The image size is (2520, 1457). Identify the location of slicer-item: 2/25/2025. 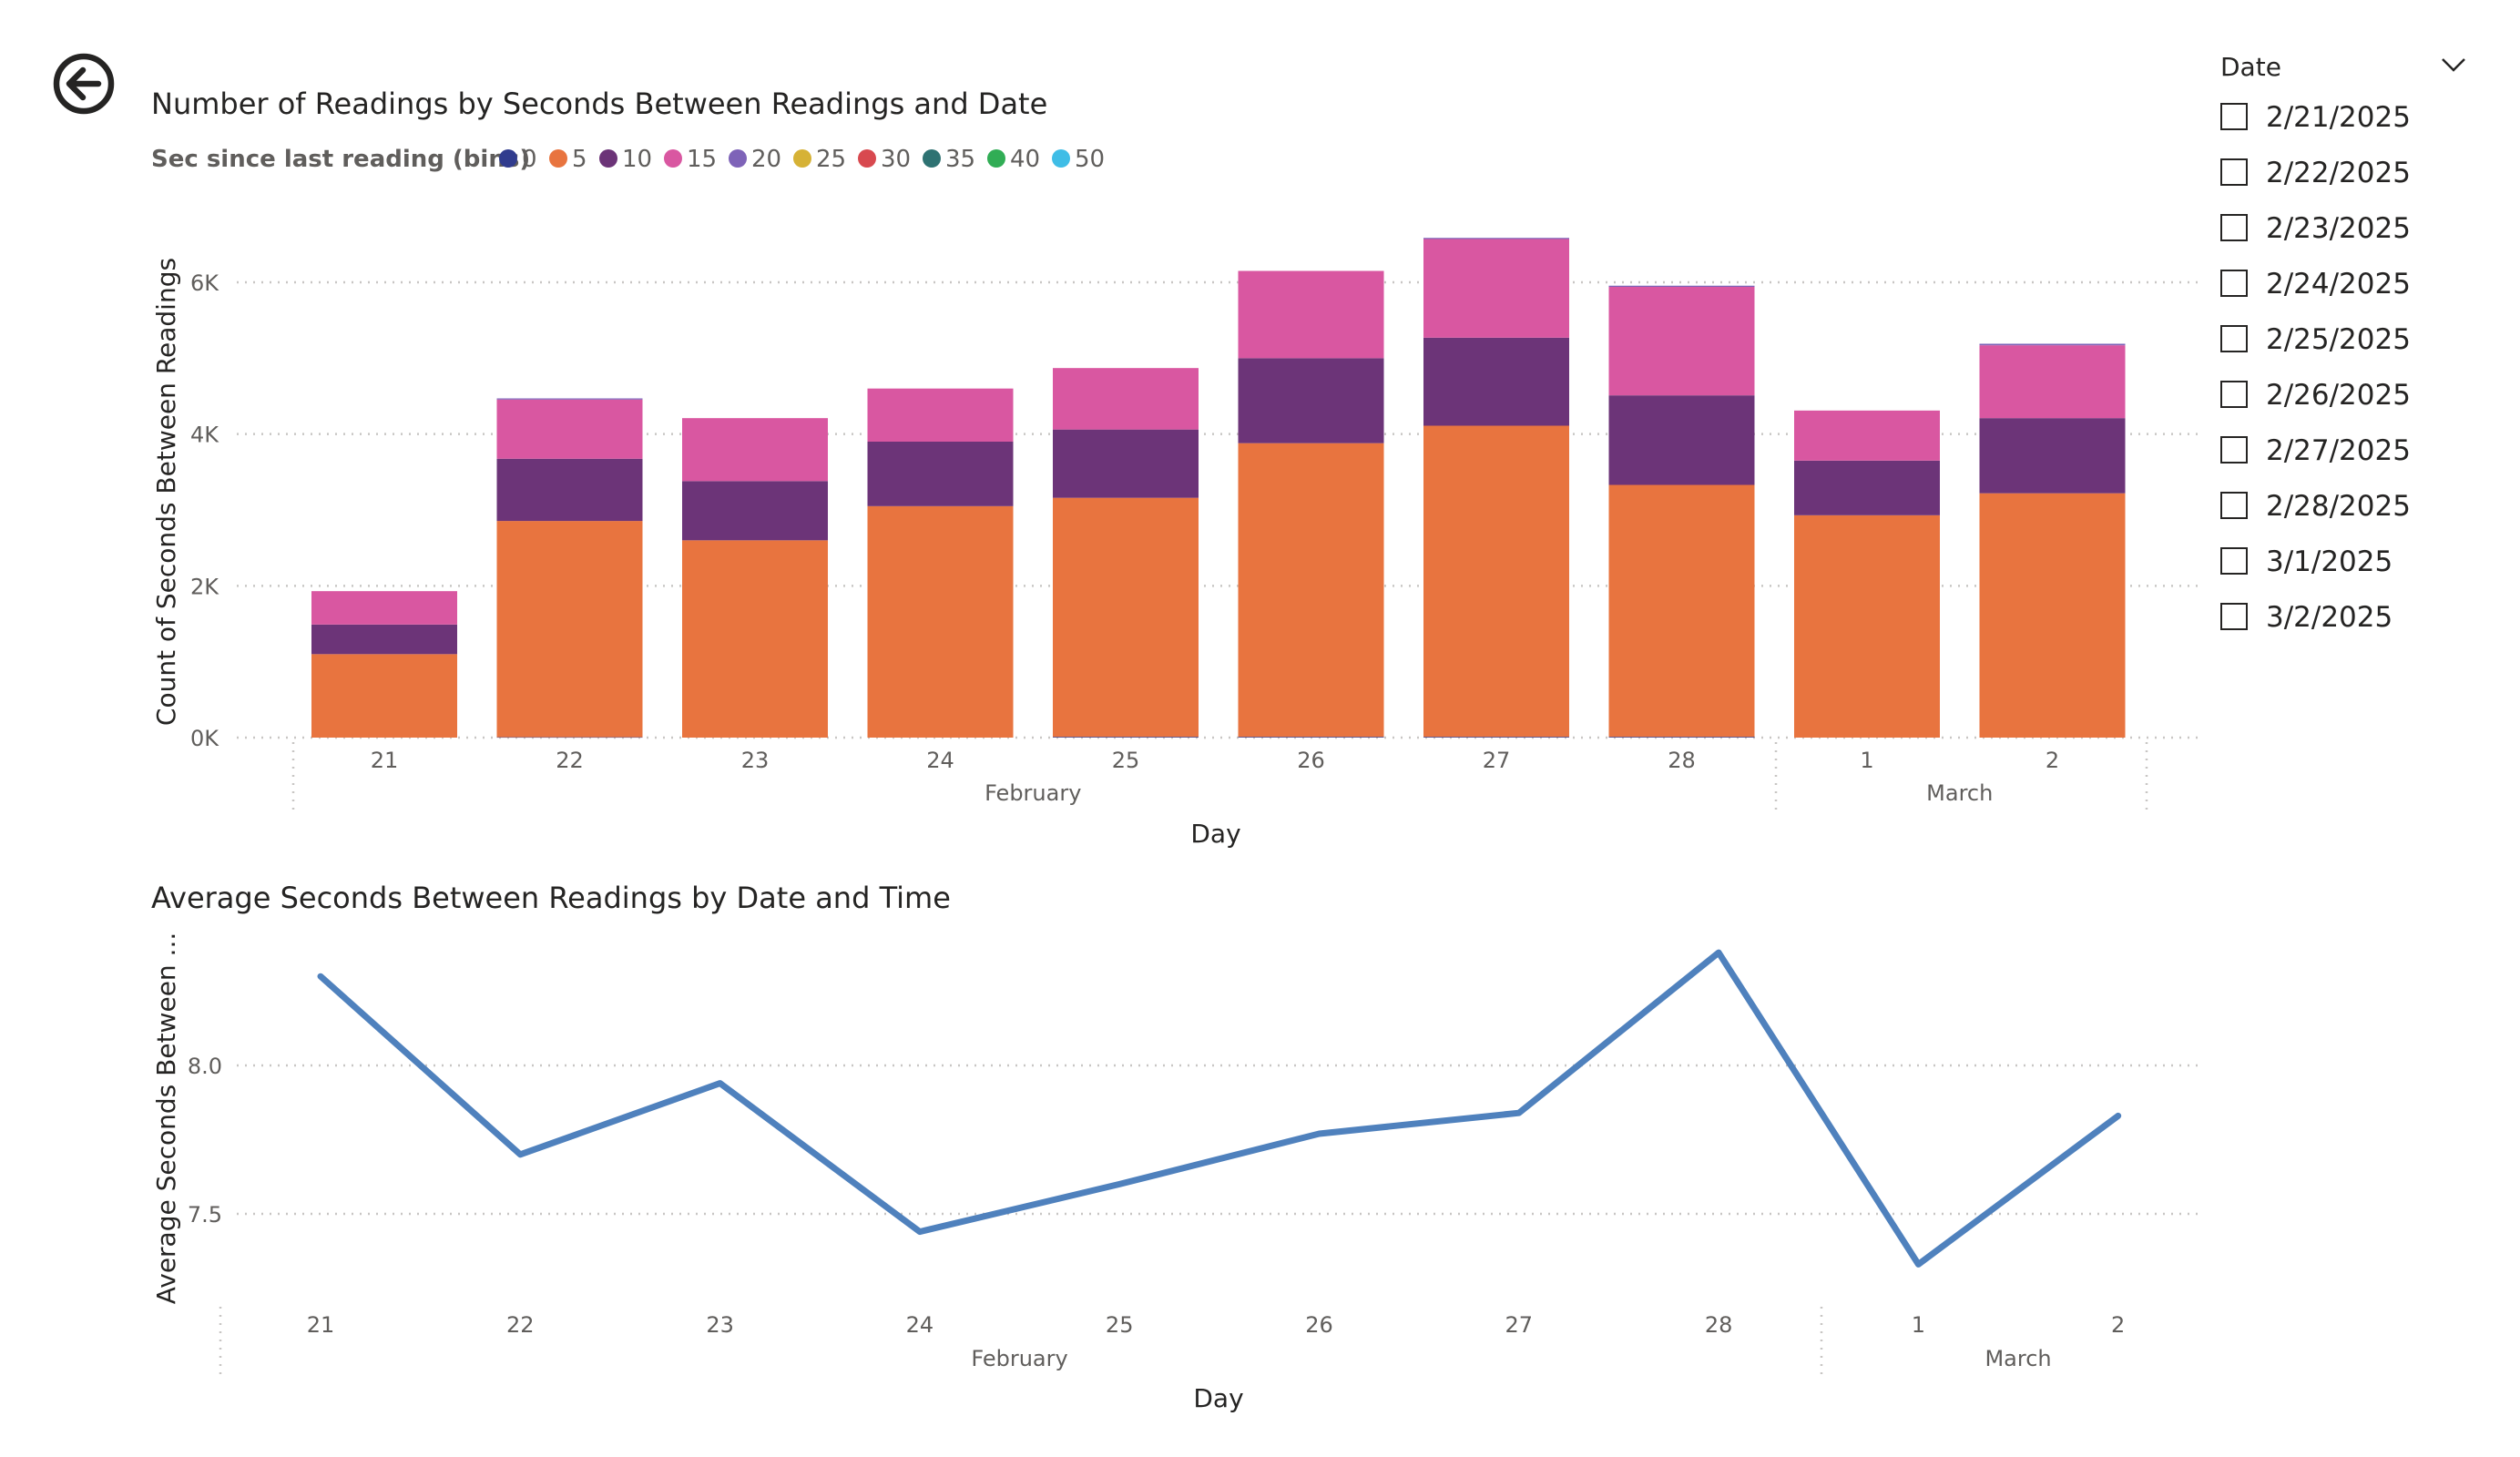
(2357, 351).